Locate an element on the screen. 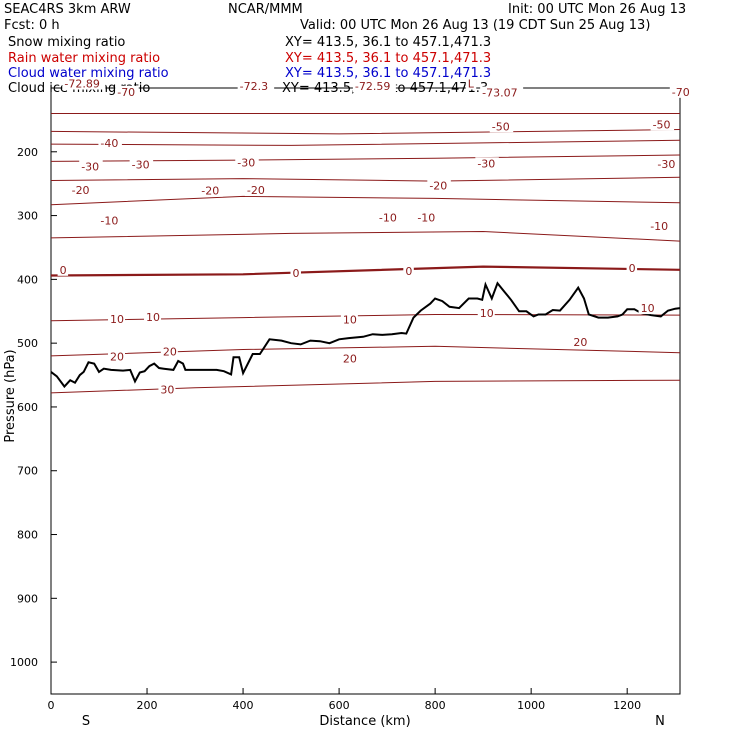 The image size is (740, 740). isotherm-line-minus20 is located at coordinates (365, 200).